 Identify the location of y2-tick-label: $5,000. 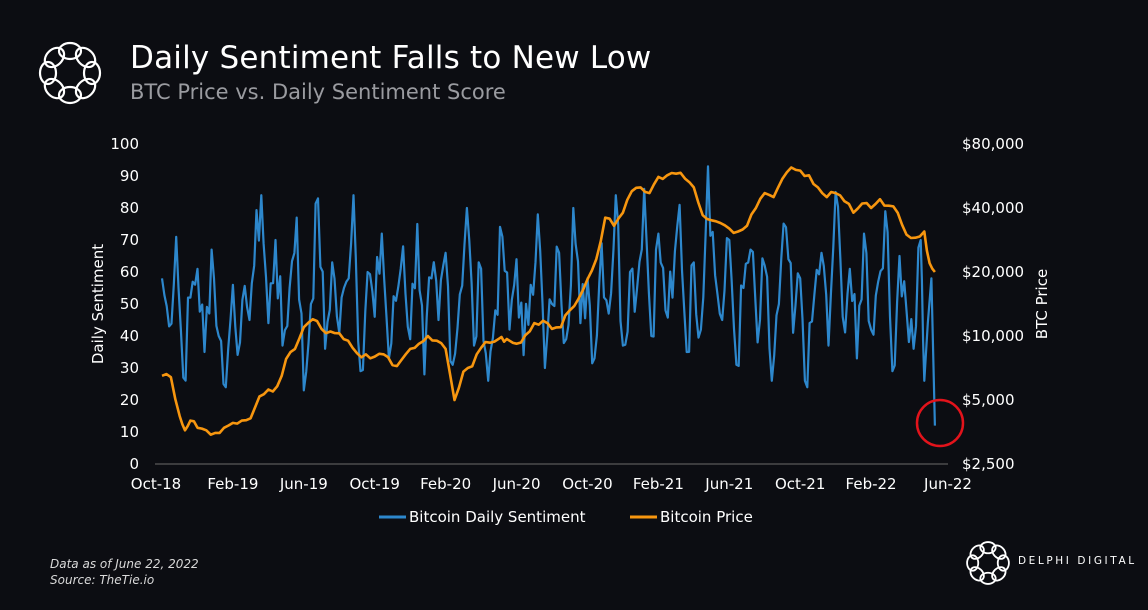
(988, 400).